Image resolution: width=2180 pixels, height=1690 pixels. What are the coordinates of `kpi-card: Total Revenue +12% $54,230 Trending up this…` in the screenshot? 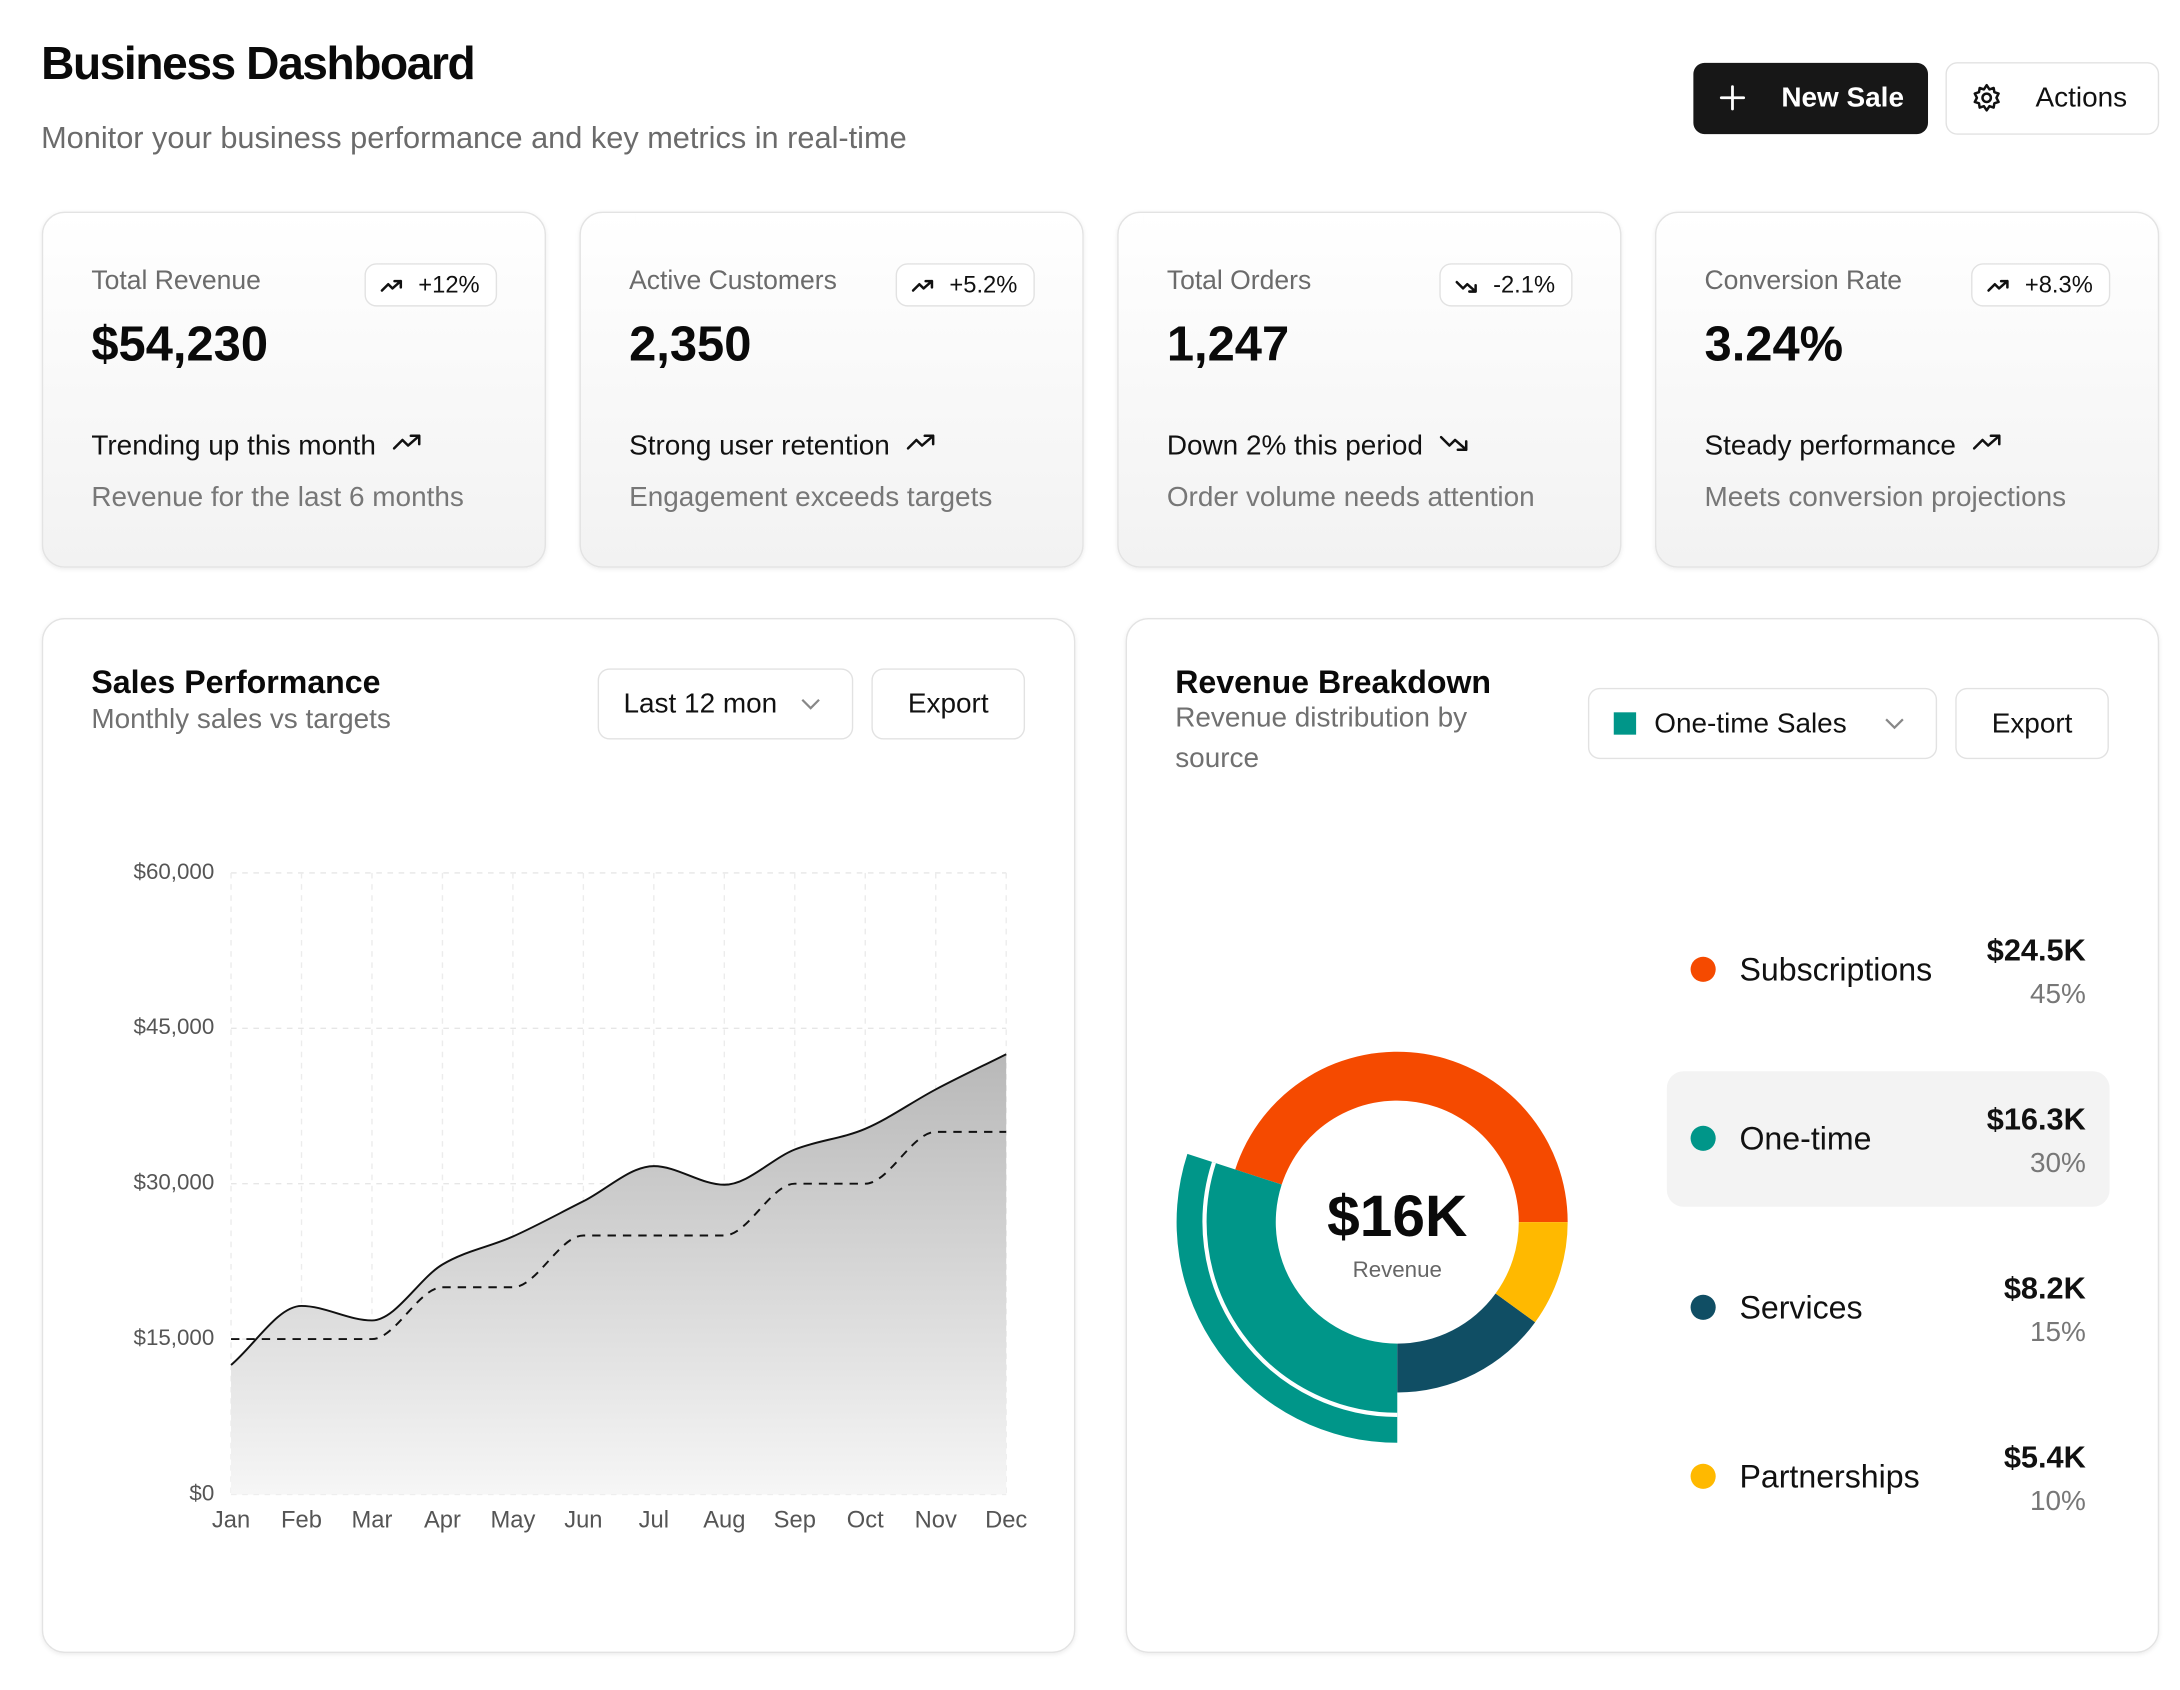 It's located at (293, 389).